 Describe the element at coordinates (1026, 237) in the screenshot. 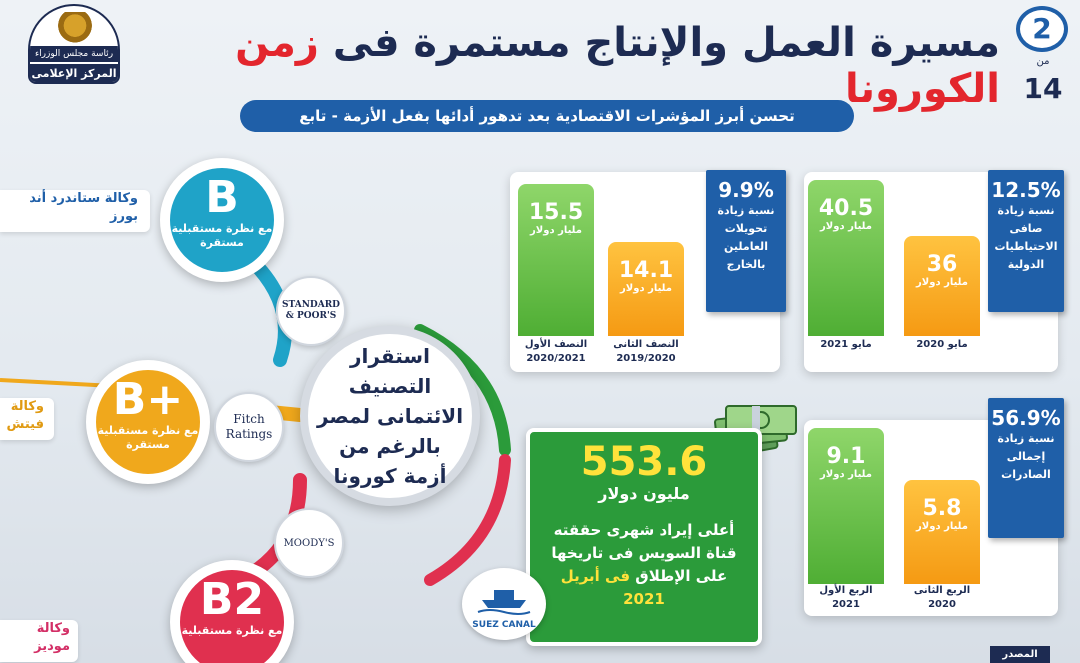

I see `reserves-tag-desc: نسبة زيادة صافى الاحتياطيات الدولية` at that location.